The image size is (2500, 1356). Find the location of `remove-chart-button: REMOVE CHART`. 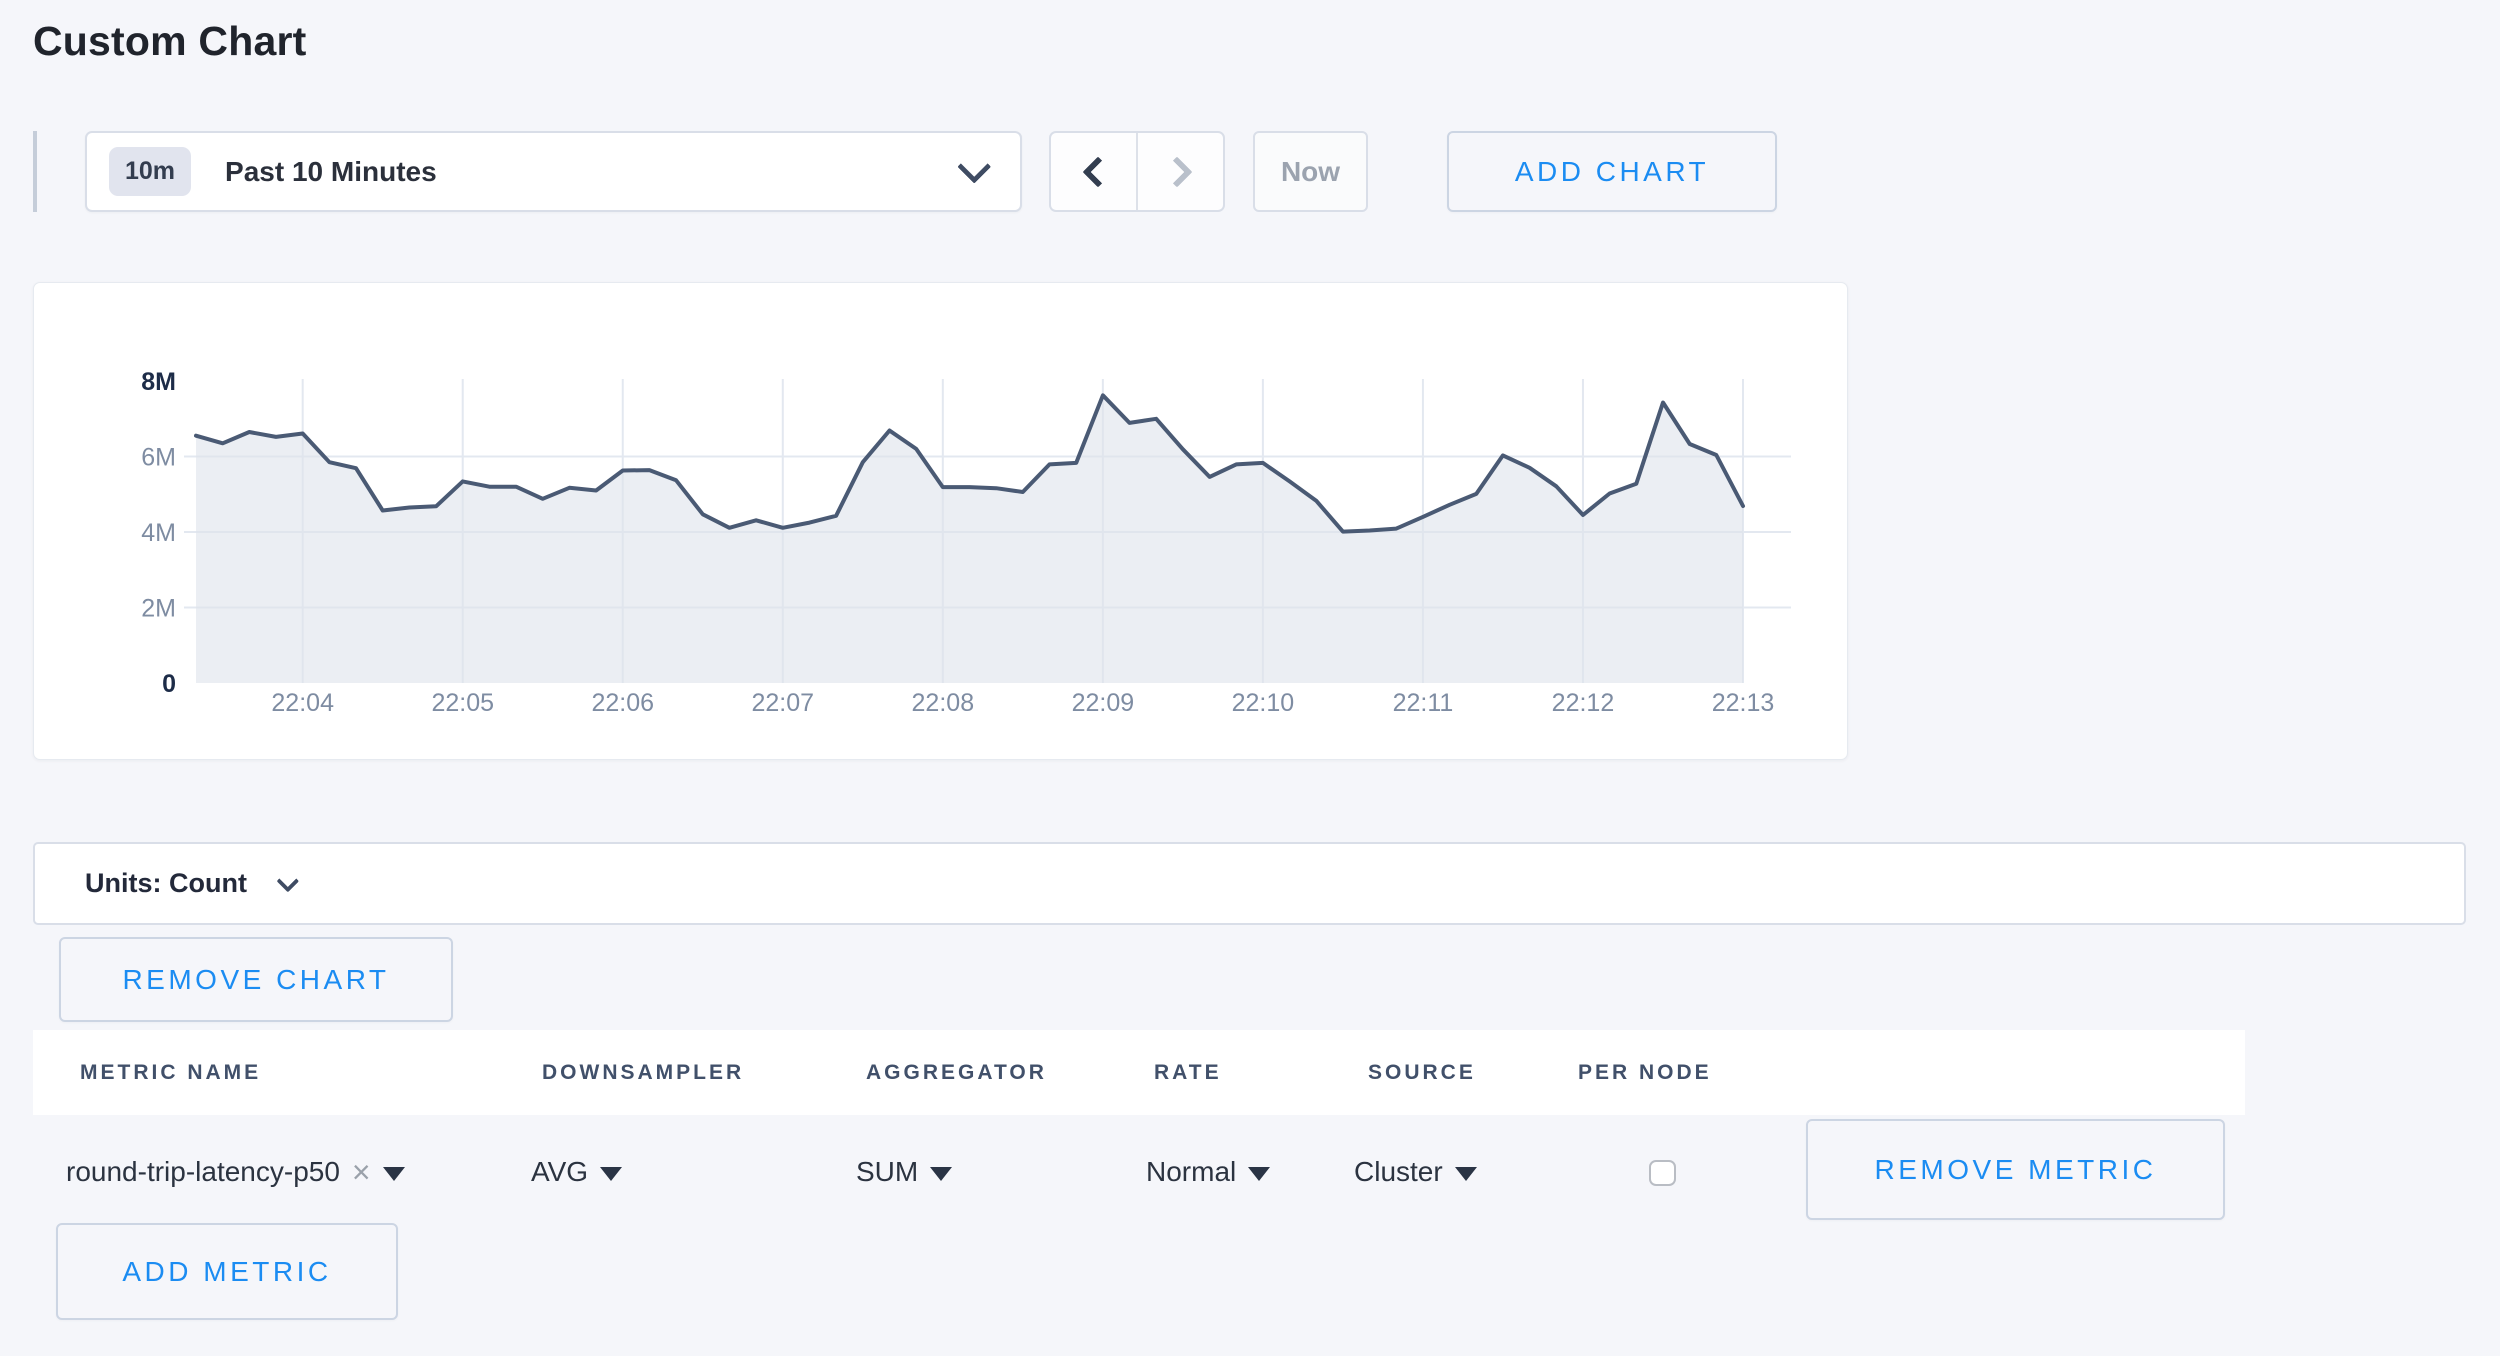

remove-chart-button: REMOVE CHART is located at coordinates (256, 979).